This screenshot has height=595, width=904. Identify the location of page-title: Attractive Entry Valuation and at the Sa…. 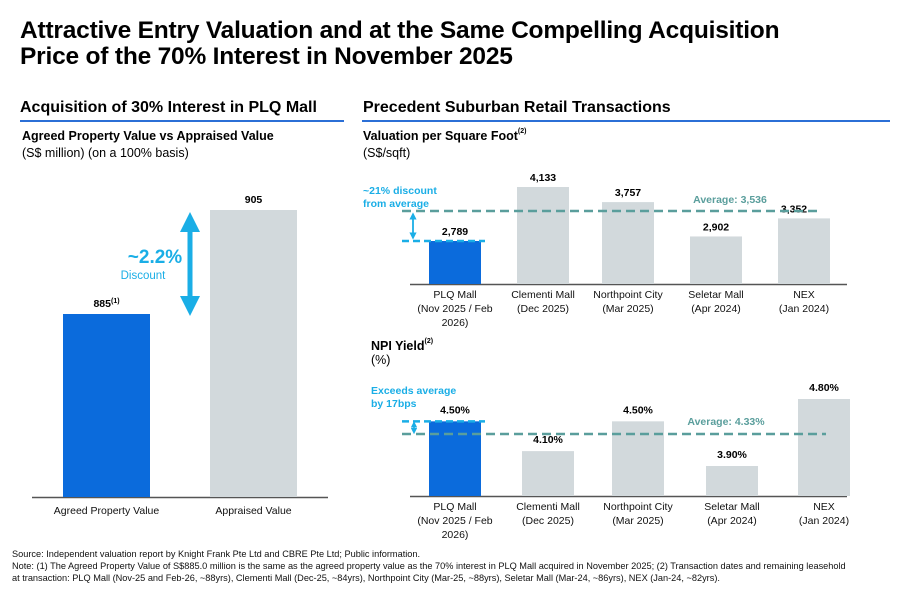
(400, 43).